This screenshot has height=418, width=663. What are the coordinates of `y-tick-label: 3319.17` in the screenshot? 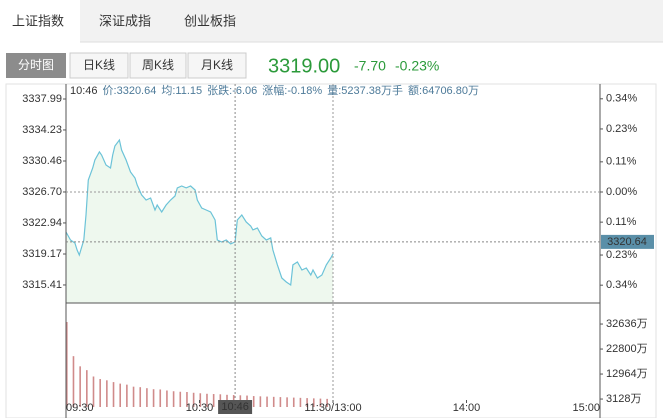 It's located at (42, 254).